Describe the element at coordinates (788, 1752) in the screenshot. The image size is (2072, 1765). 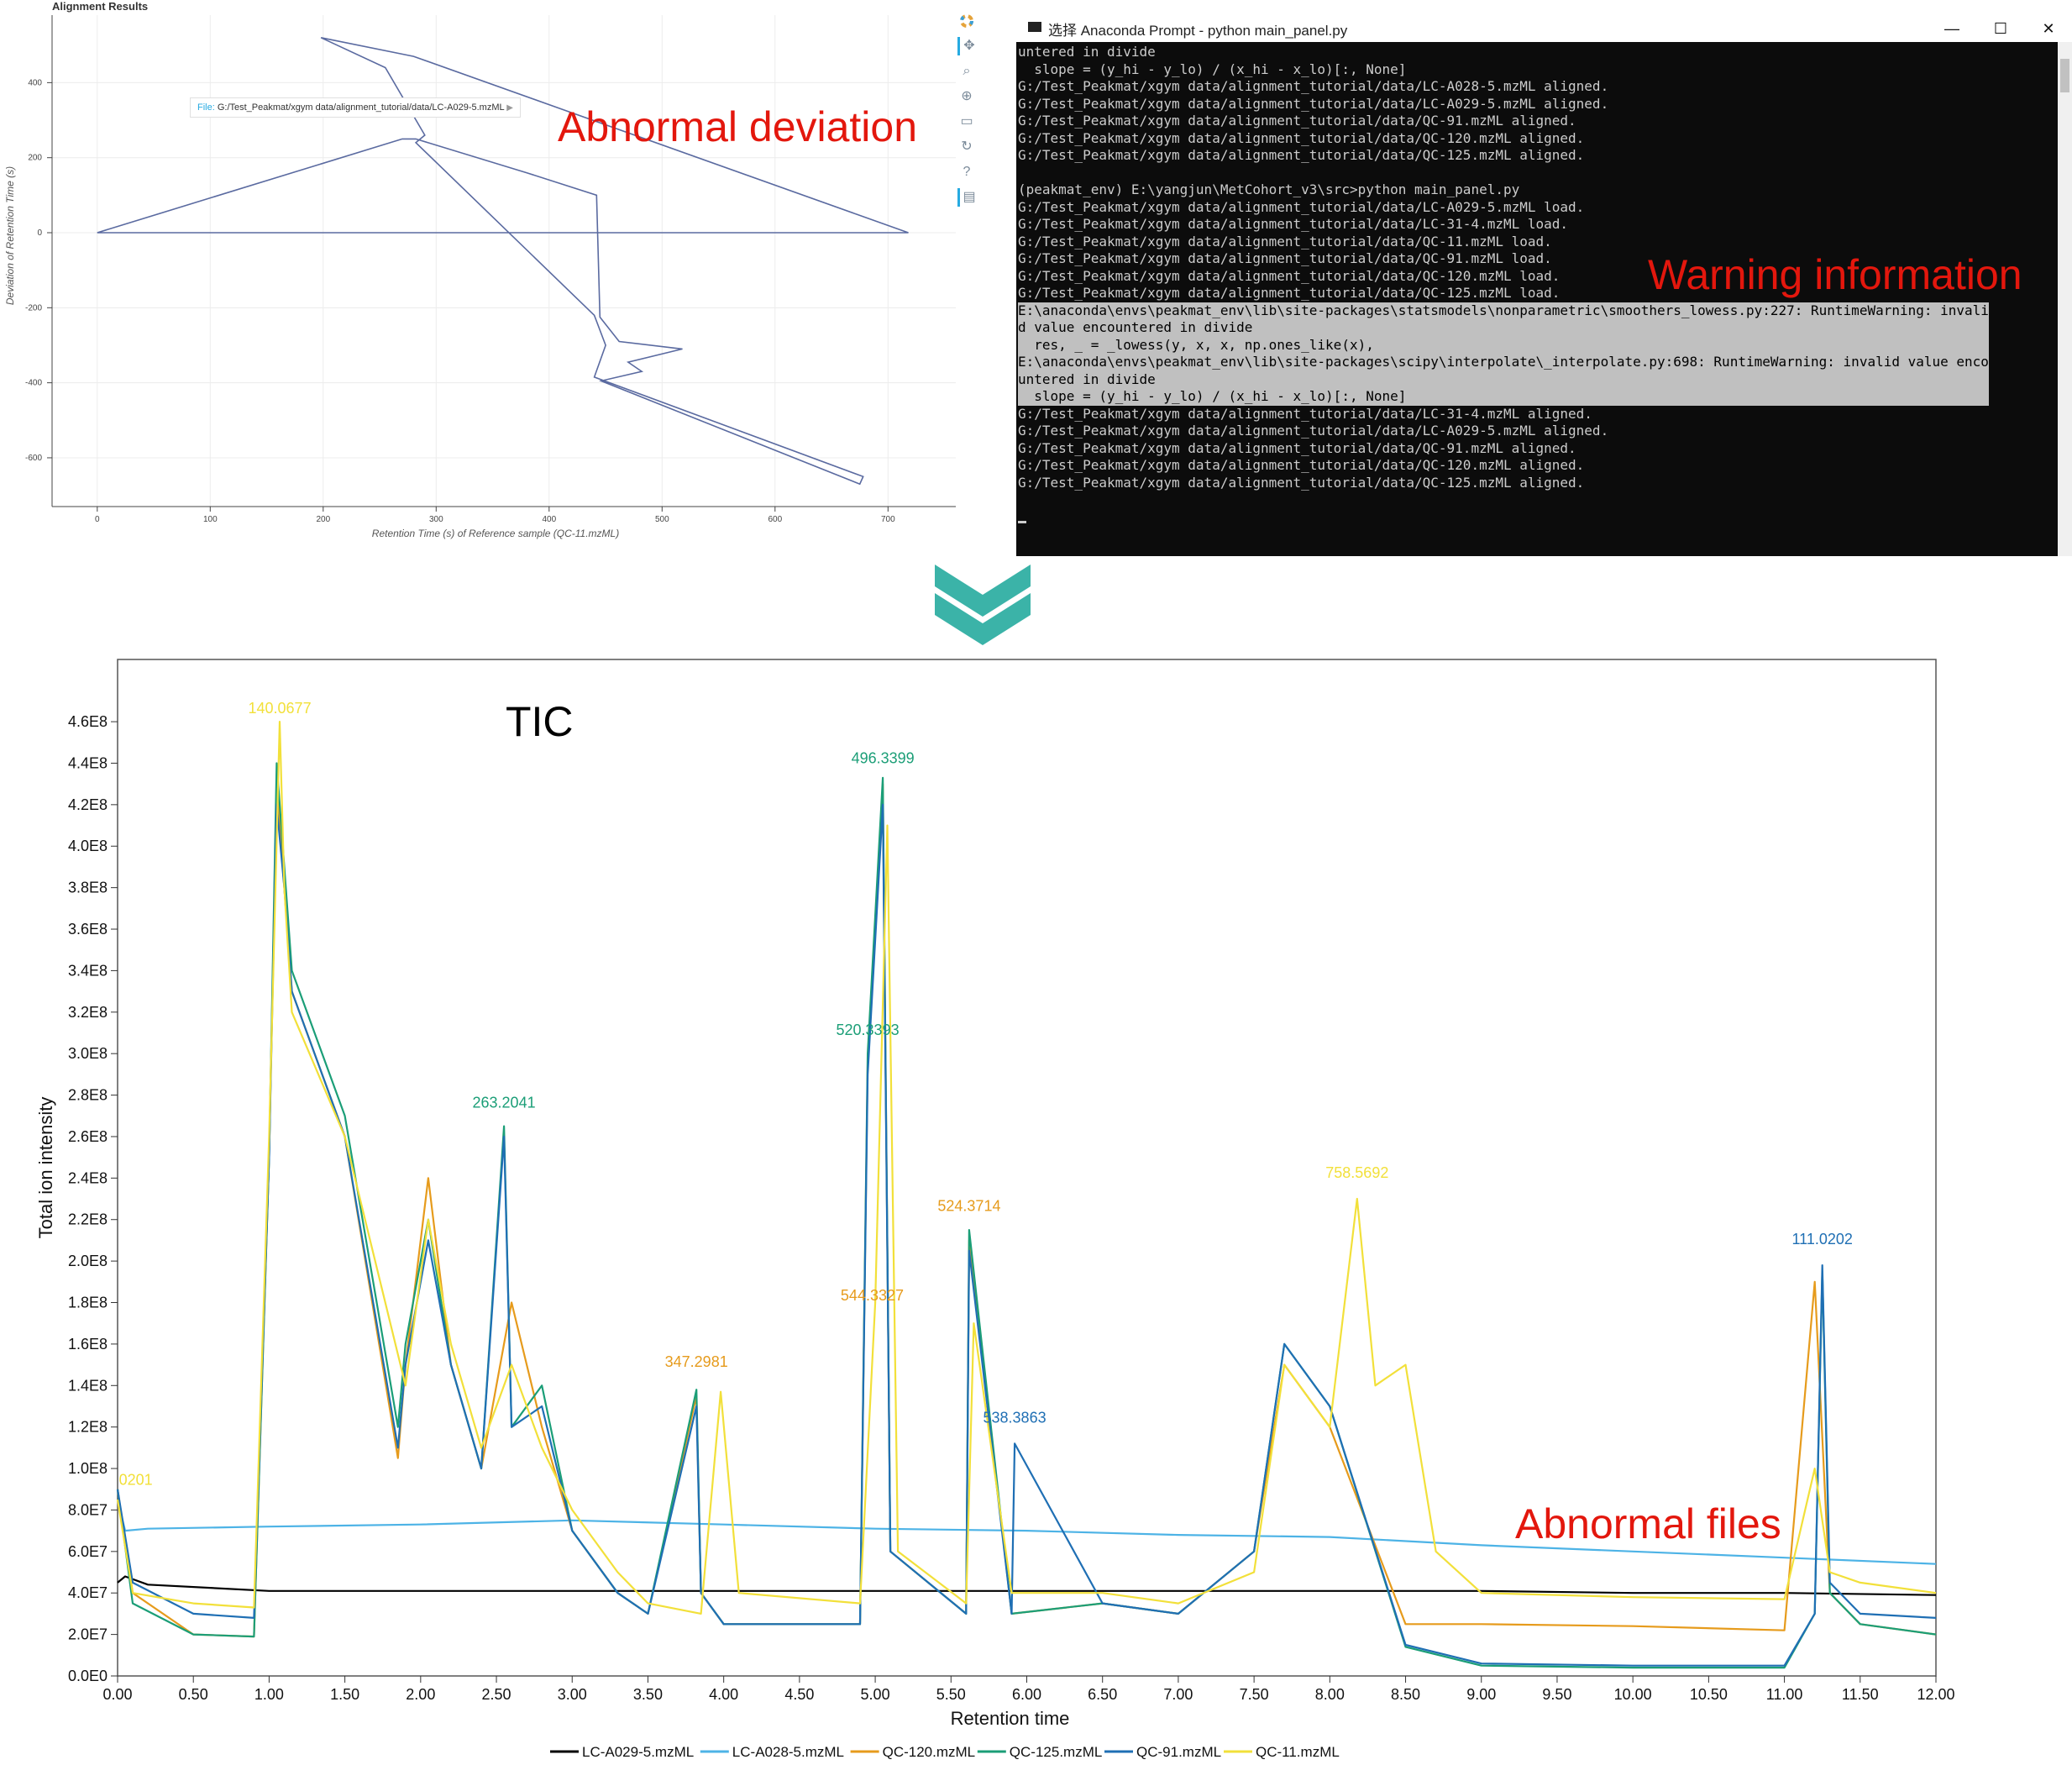
I see `legend-label: LC-A028-5.mzML` at that location.